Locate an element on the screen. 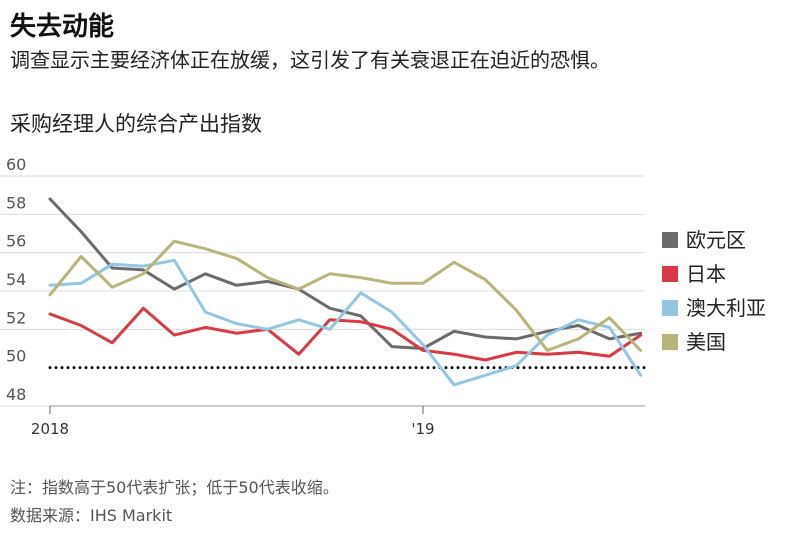 This screenshot has height=541, width=800. y-tick-label: 48 is located at coordinates (16, 394).